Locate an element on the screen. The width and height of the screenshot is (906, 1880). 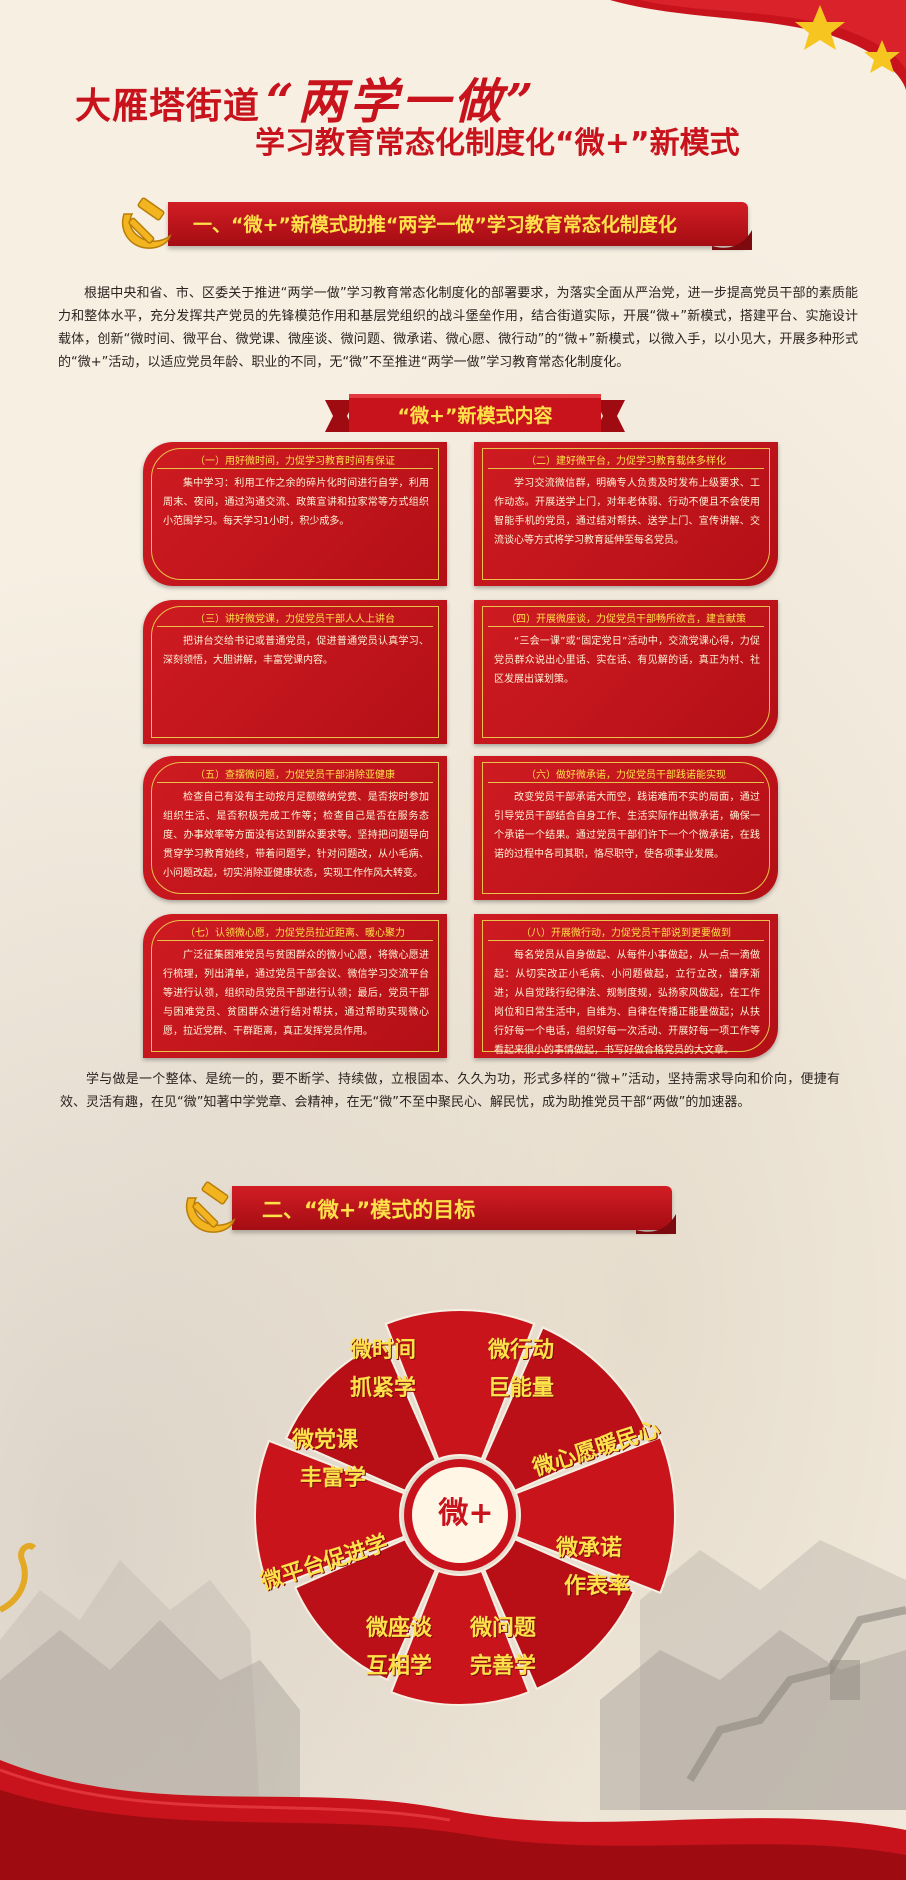
top-ribbon-decoration is located at coordinates (758, 45).